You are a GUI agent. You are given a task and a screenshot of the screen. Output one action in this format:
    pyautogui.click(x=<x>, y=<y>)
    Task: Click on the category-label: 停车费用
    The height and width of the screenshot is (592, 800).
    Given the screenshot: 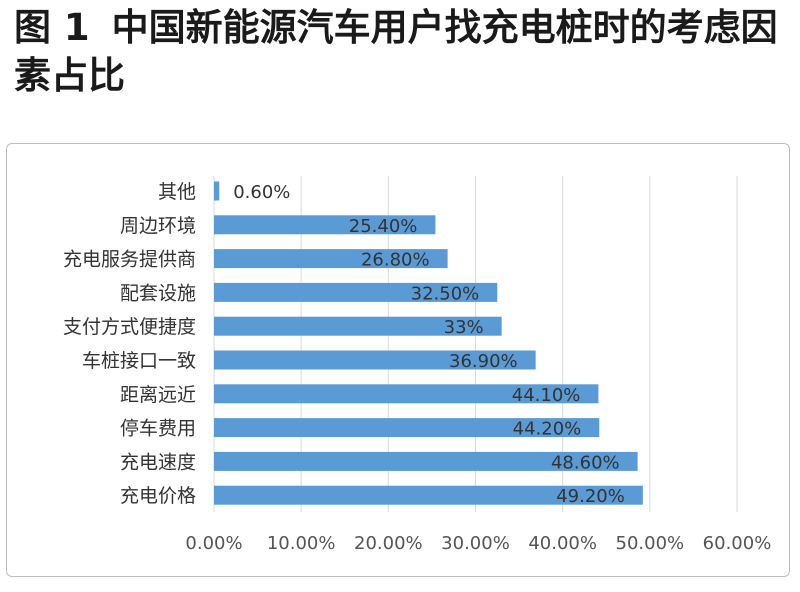 What is the action you would take?
    pyautogui.click(x=158, y=429)
    